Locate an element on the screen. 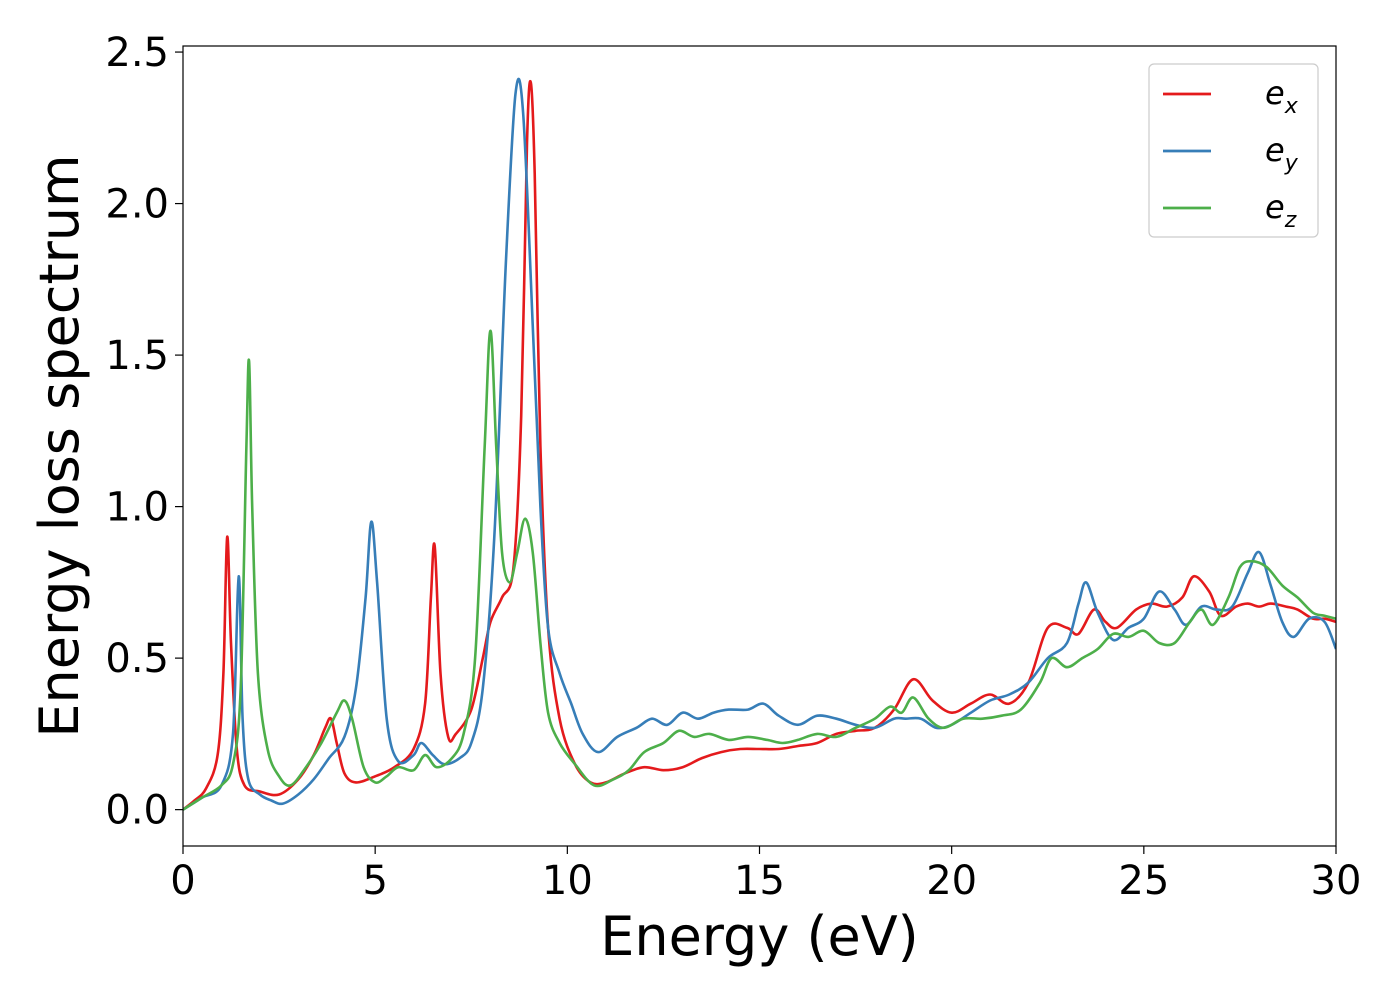 The height and width of the screenshot is (1000, 1400). x-tick-label: 0 is located at coordinates (182, 881).